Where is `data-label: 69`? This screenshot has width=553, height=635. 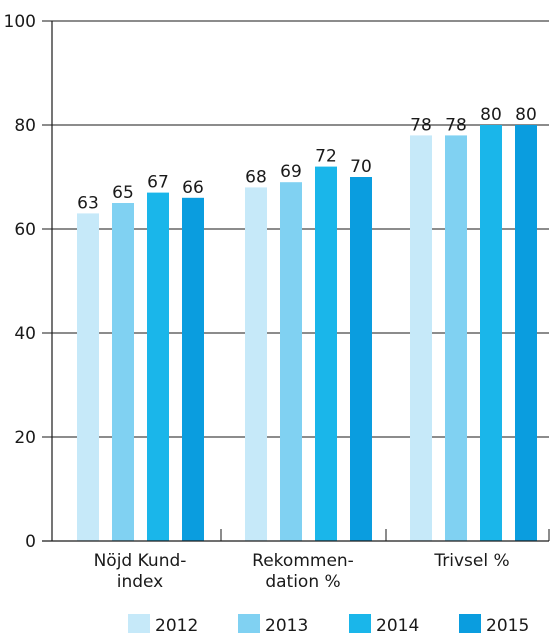 data-label: 69 is located at coordinates (291, 172).